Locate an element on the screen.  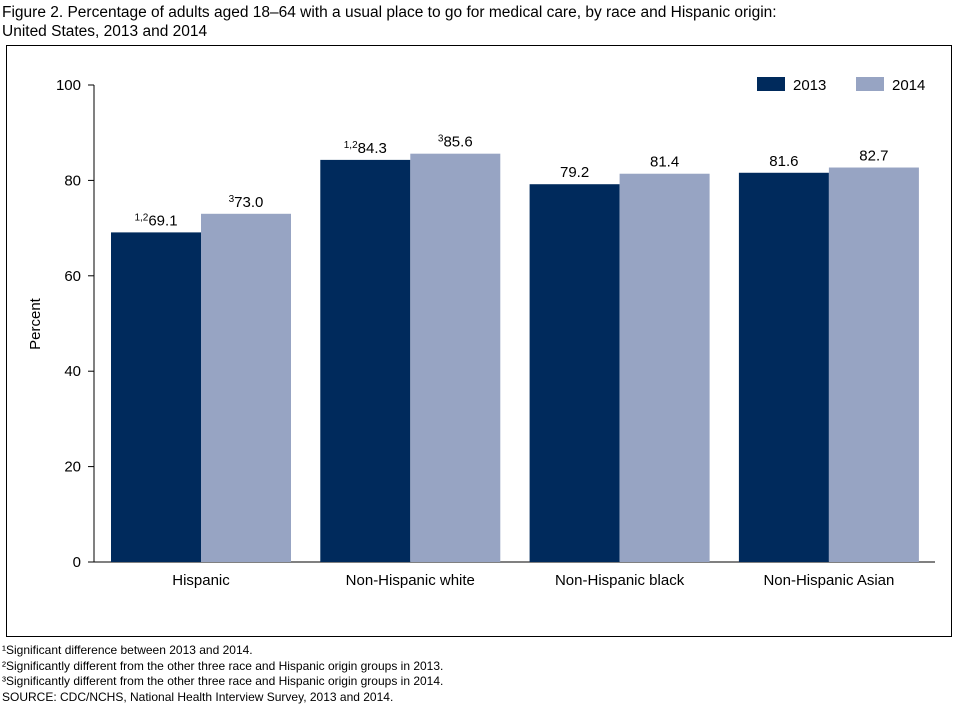
x-category-label: Hispanic is located at coordinates (201, 580).